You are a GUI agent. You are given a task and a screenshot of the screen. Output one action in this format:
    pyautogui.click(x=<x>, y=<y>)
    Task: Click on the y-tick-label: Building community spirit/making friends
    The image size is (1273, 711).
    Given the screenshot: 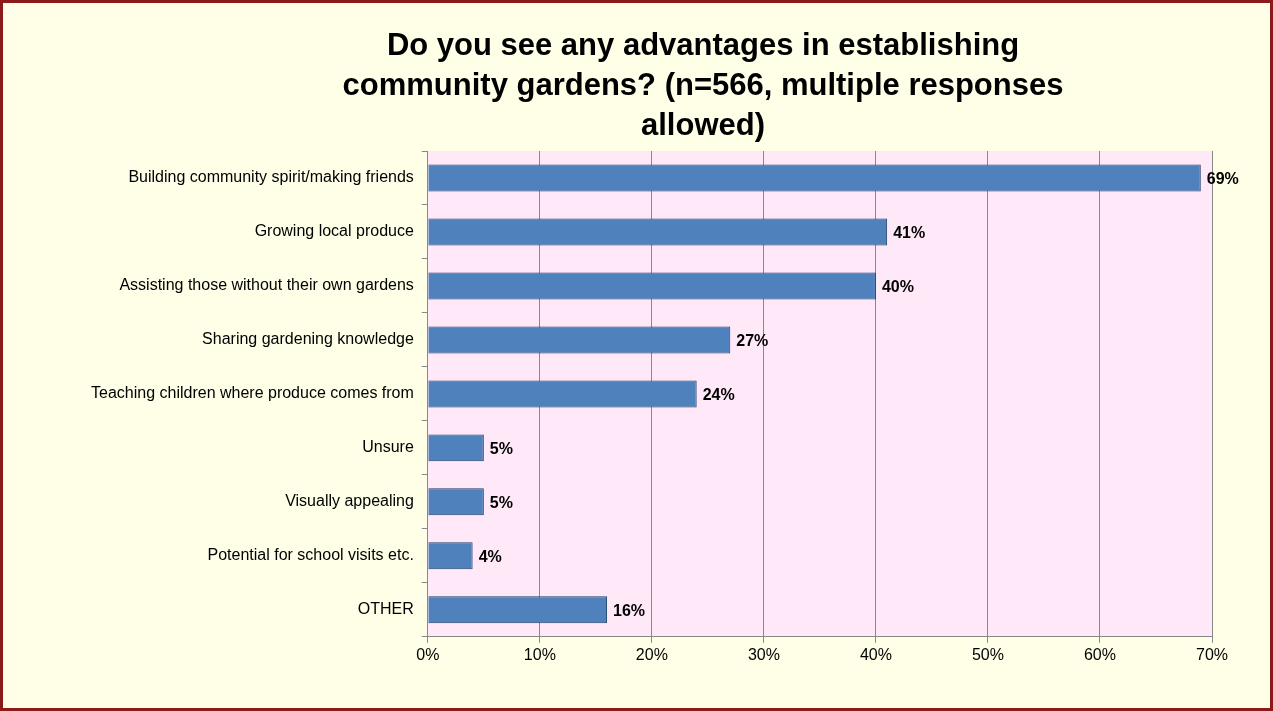 What is the action you would take?
    pyautogui.click(x=271, y=177)
    